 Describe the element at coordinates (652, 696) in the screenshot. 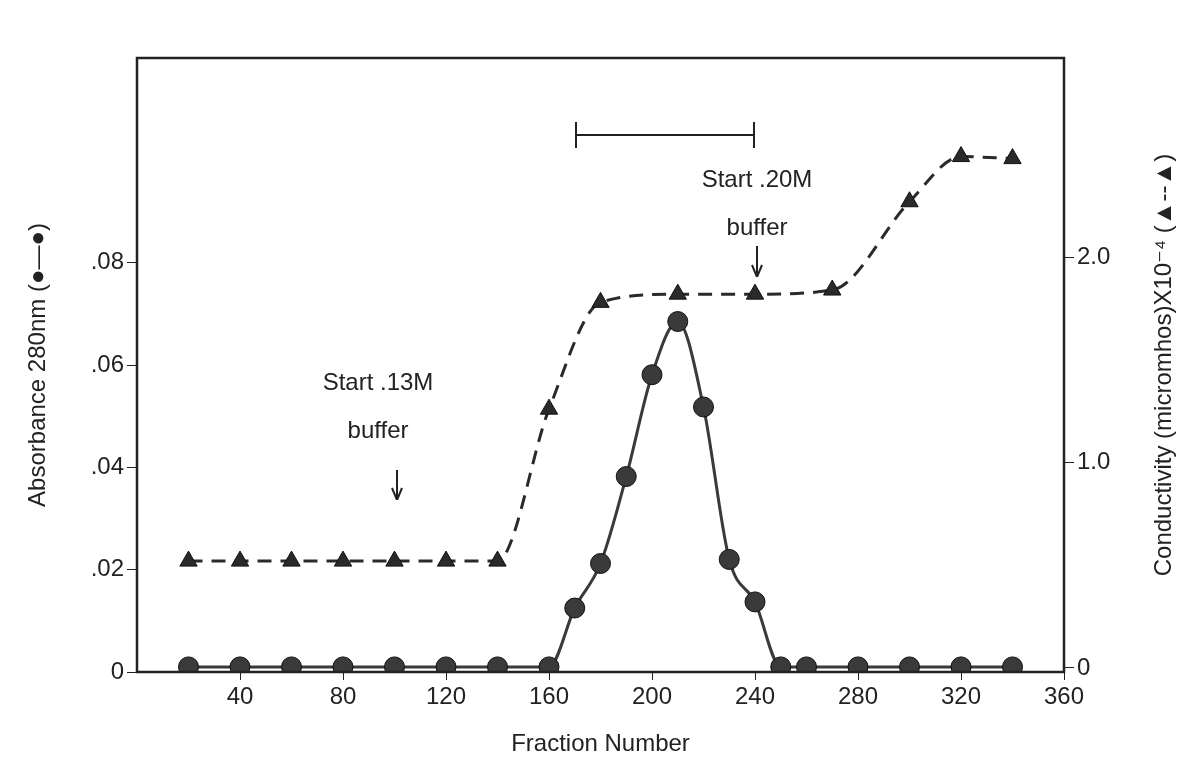

I see `x-tick-label: 200` at that location.